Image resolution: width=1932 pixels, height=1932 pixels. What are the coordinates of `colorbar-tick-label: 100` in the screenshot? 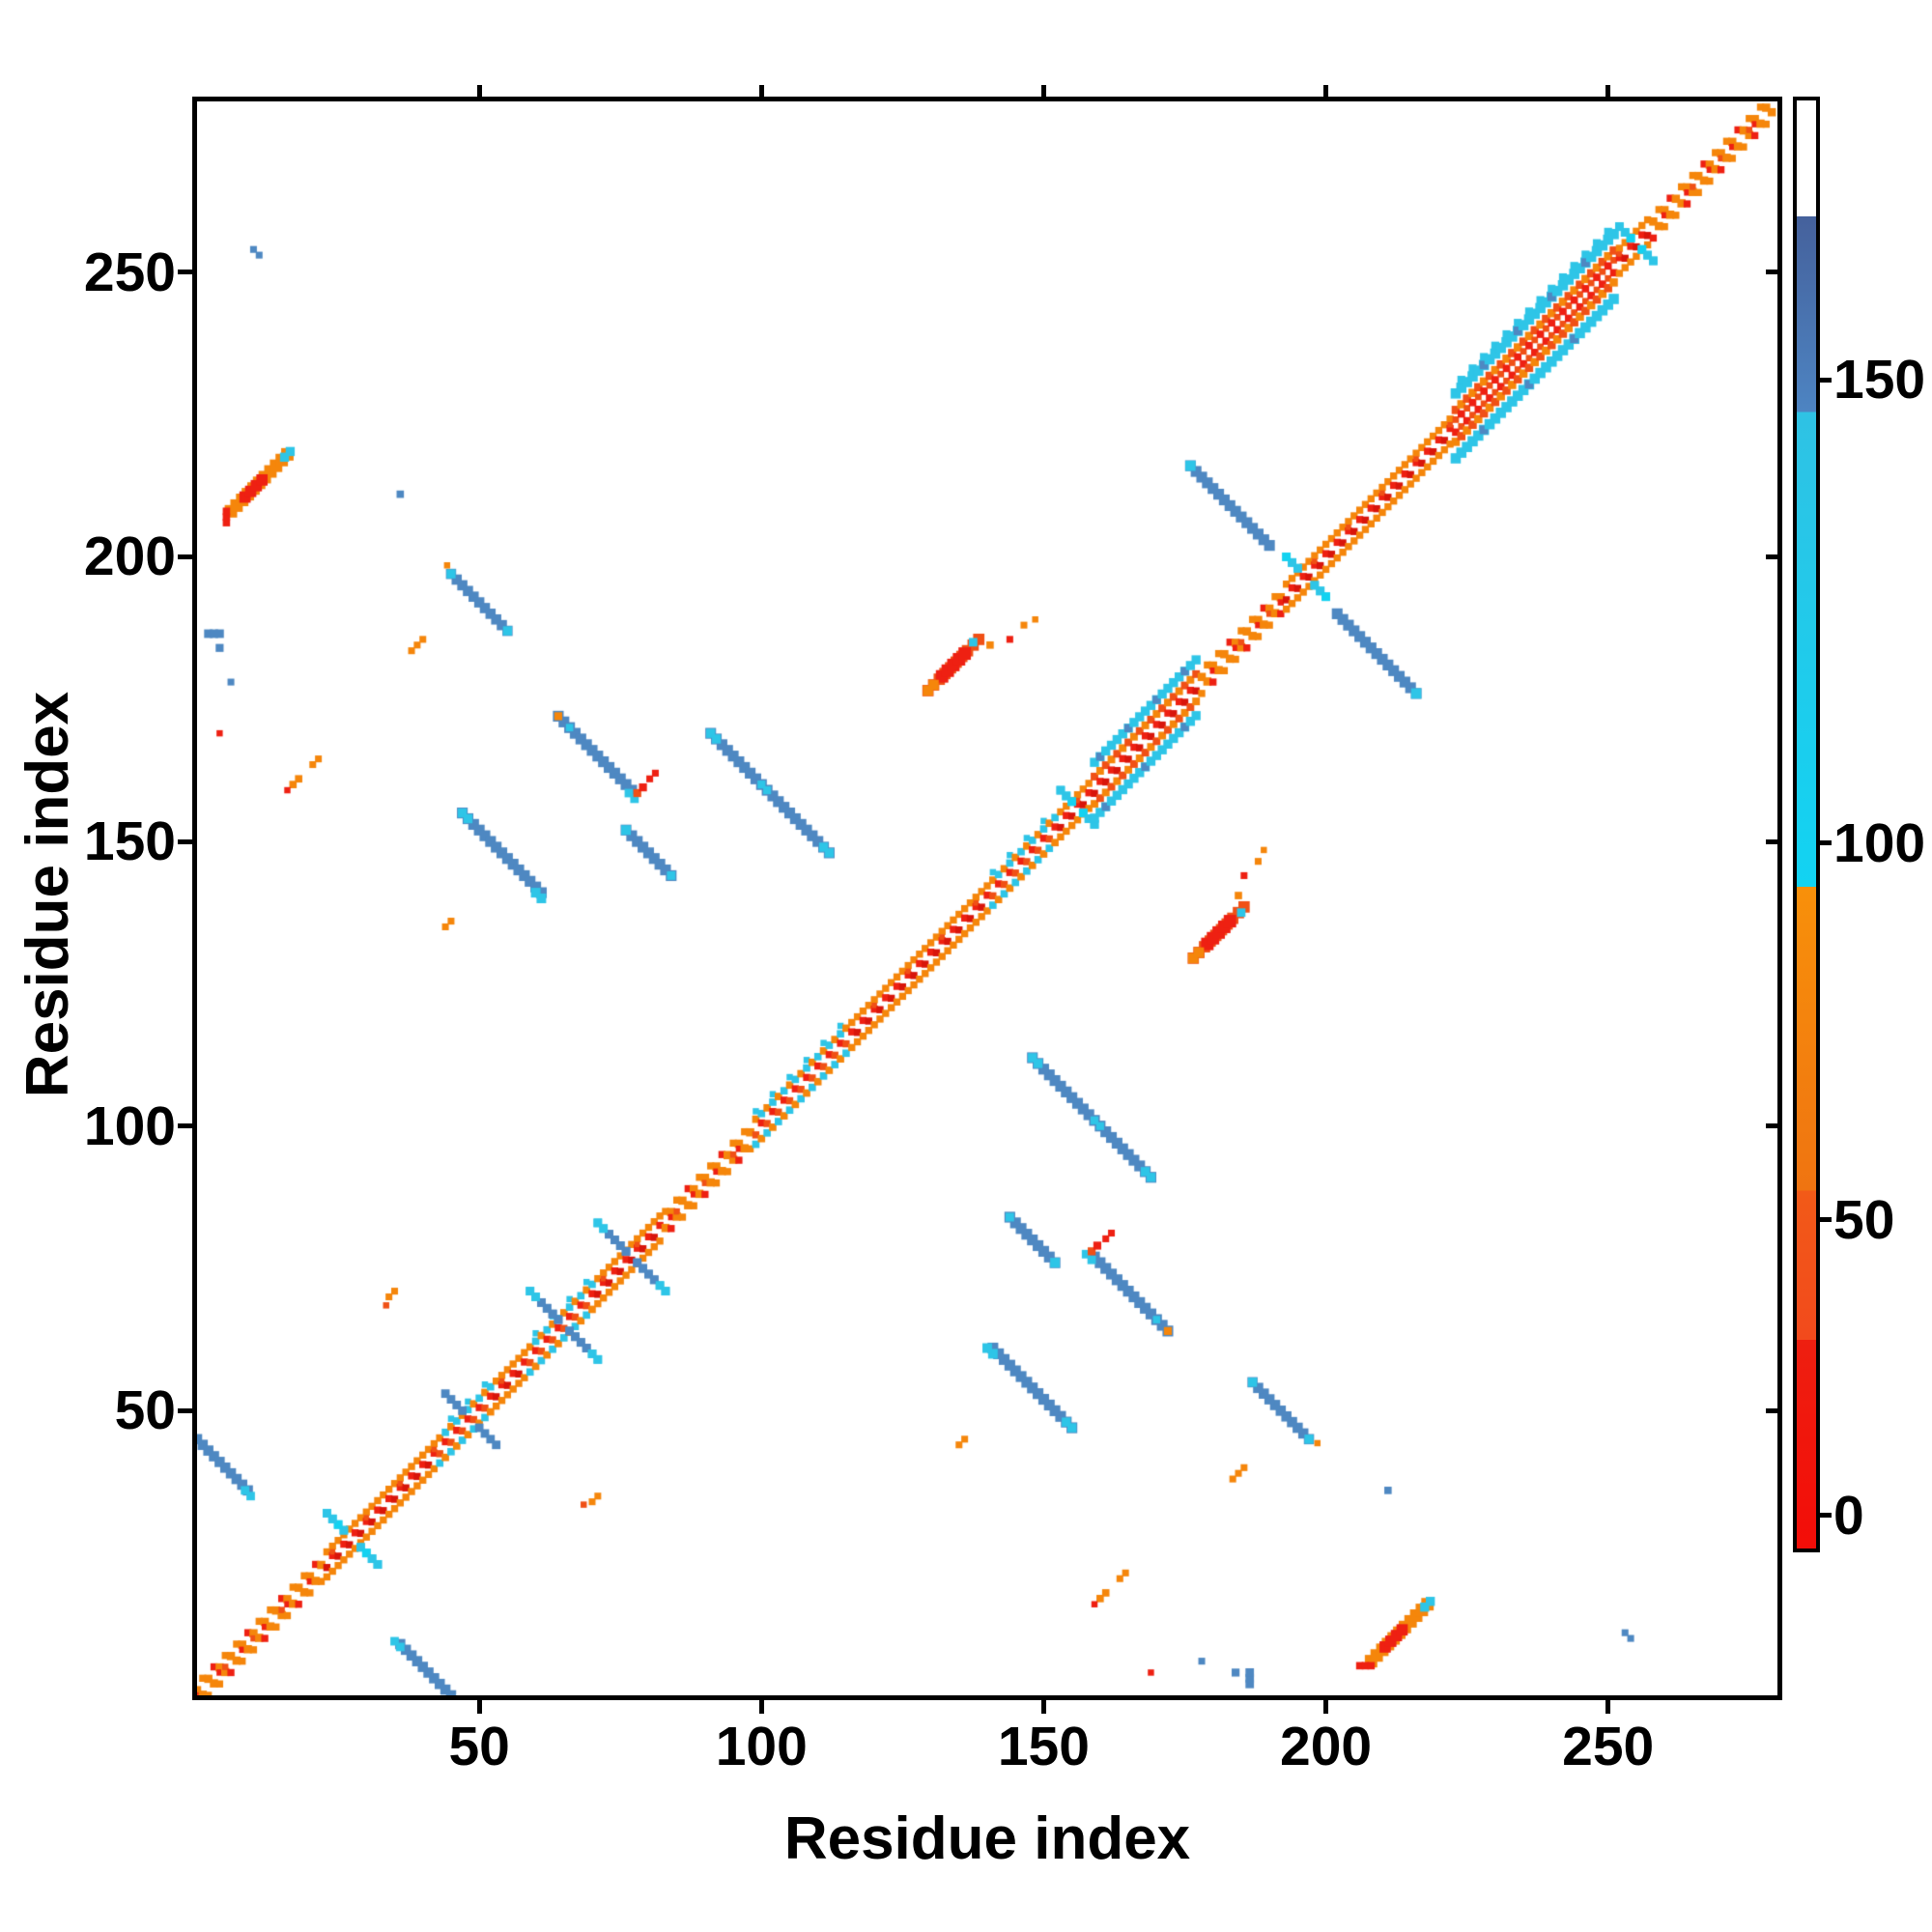 It's located at (1879, 842).